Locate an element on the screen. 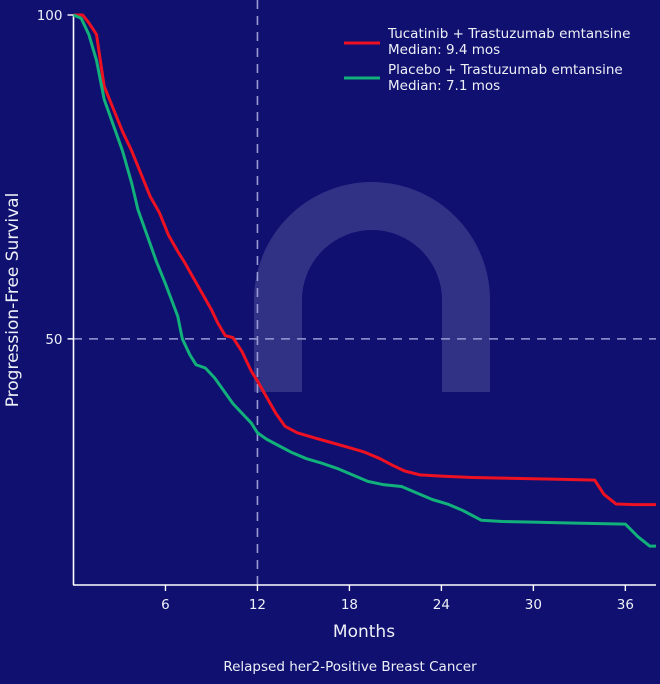  x-tick-label: 30 is located at coordinates (533, 605).